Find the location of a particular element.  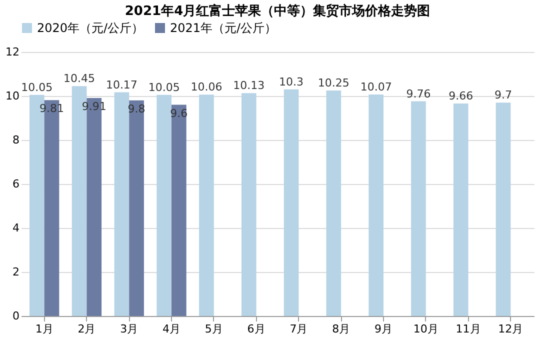

legend-label: 2021年（元/公斤） is located at coordinates (223, 28).